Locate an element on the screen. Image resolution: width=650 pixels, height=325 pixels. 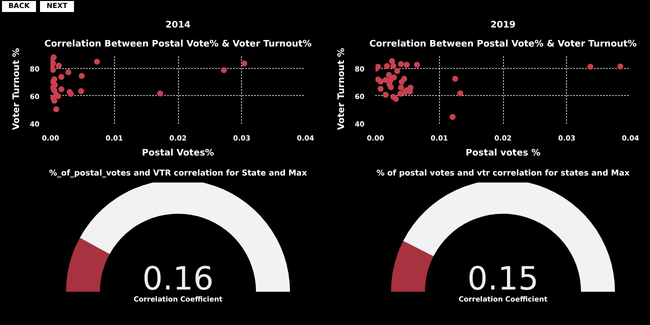
x-axis-title: Postal votes % is located at coordinates (503, 153).